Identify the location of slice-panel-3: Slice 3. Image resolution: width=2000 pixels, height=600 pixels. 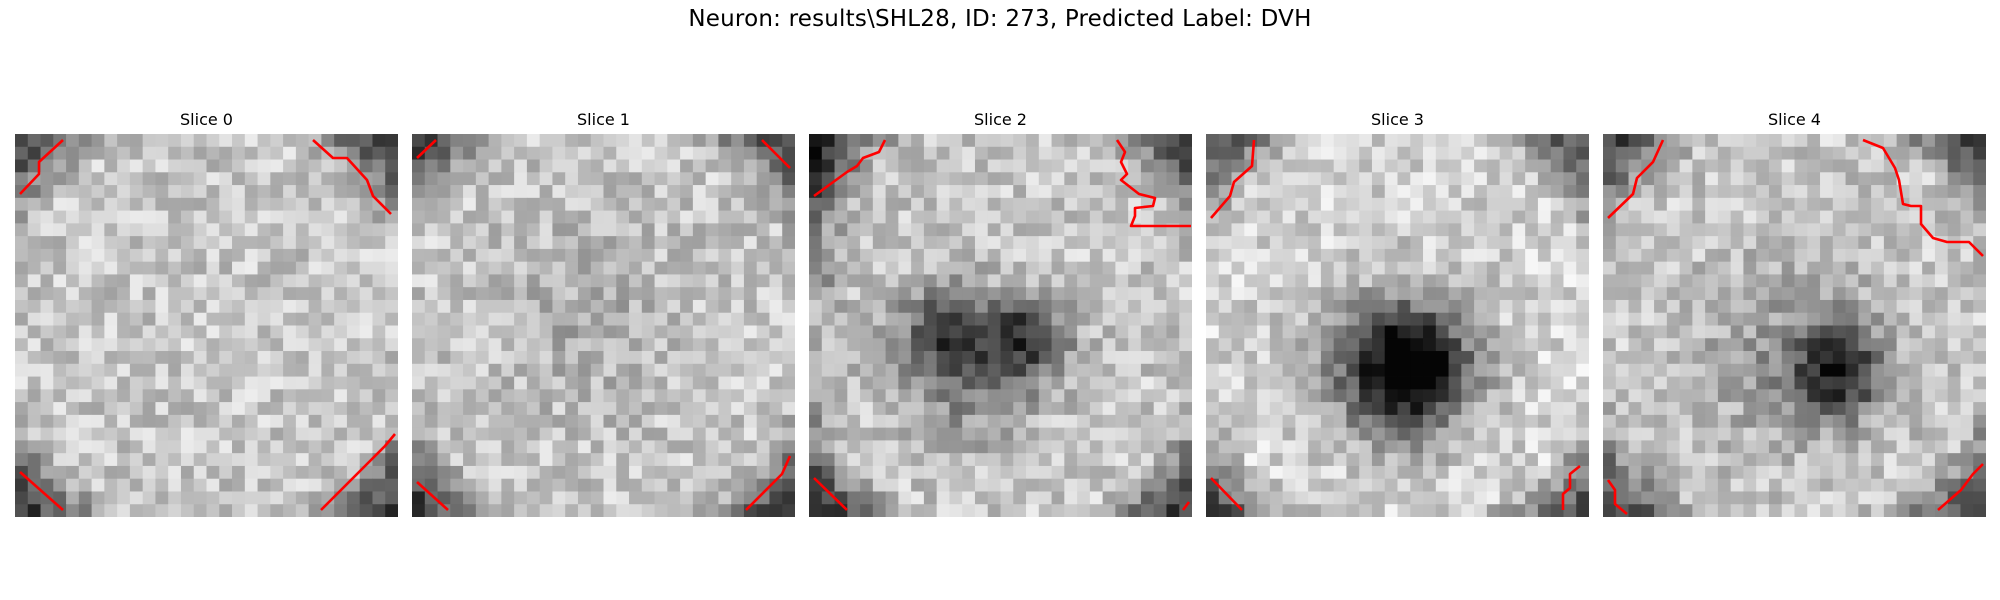
(1397, 315).